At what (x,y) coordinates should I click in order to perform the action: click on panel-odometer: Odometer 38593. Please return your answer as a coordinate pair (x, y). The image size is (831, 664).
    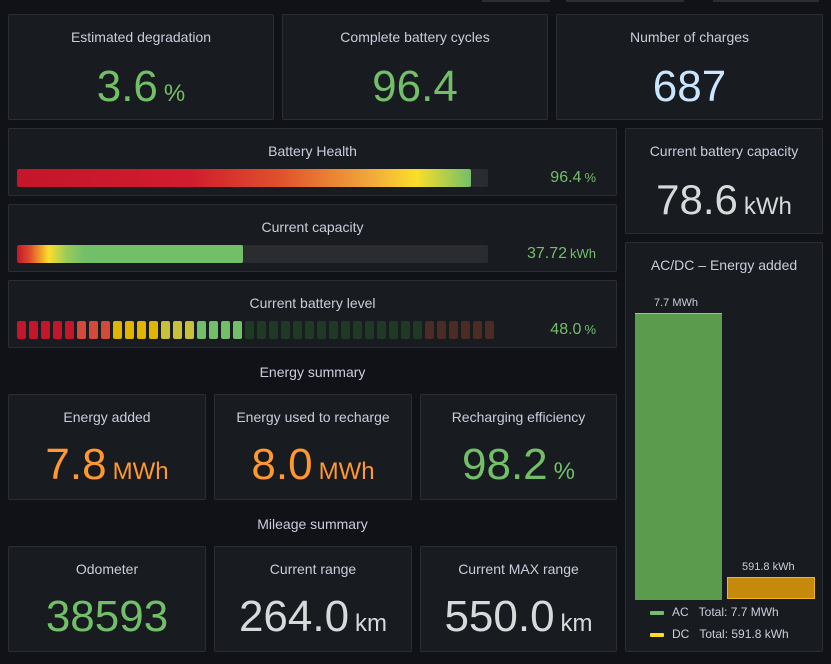
    Looking at the image, I should click on (107, 599).